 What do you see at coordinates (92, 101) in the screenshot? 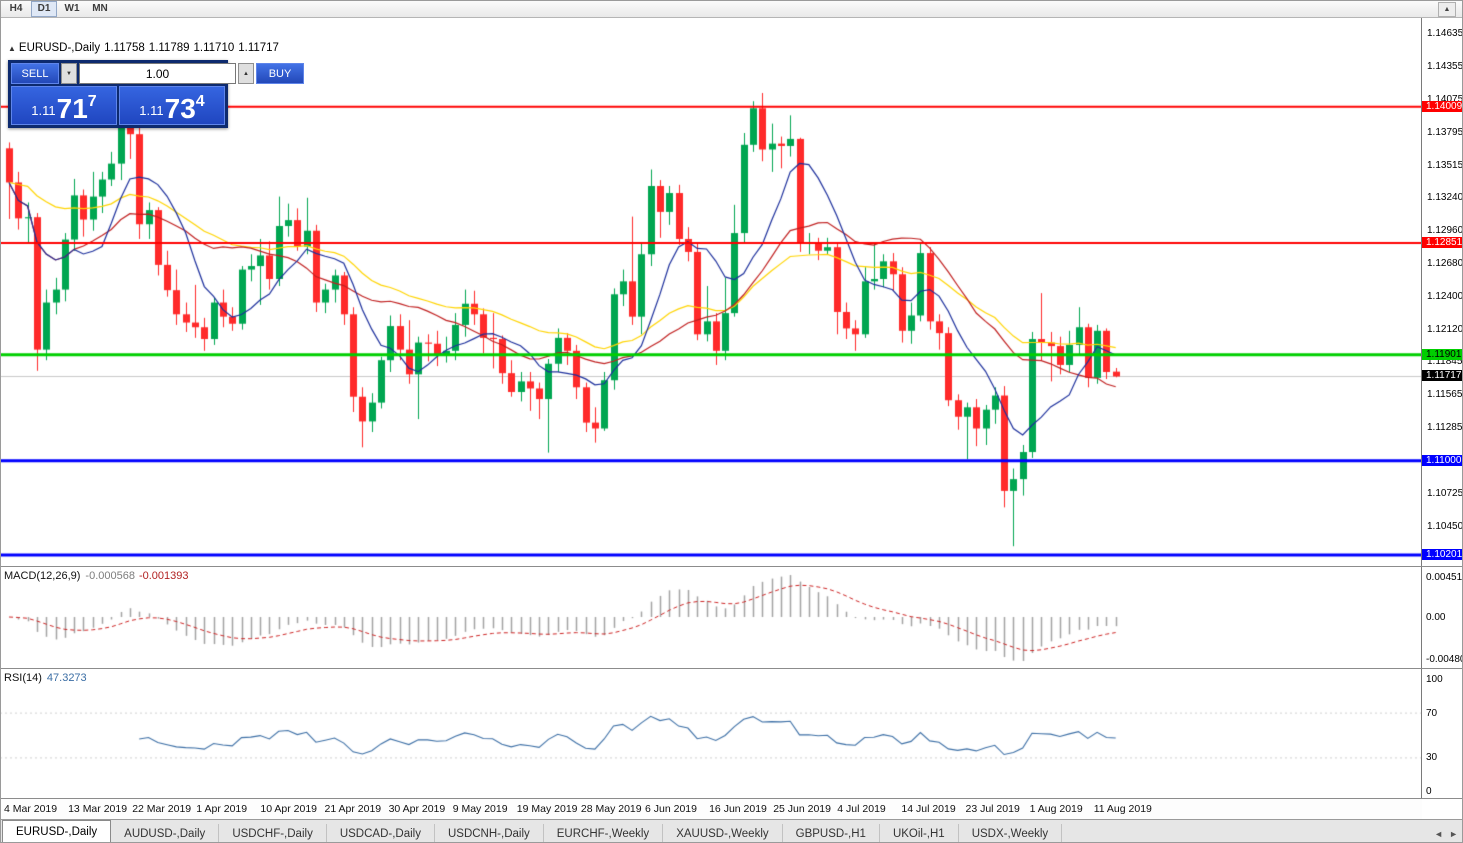
I see `sell-price-pipette: 7` at bounding box center [92, 101].